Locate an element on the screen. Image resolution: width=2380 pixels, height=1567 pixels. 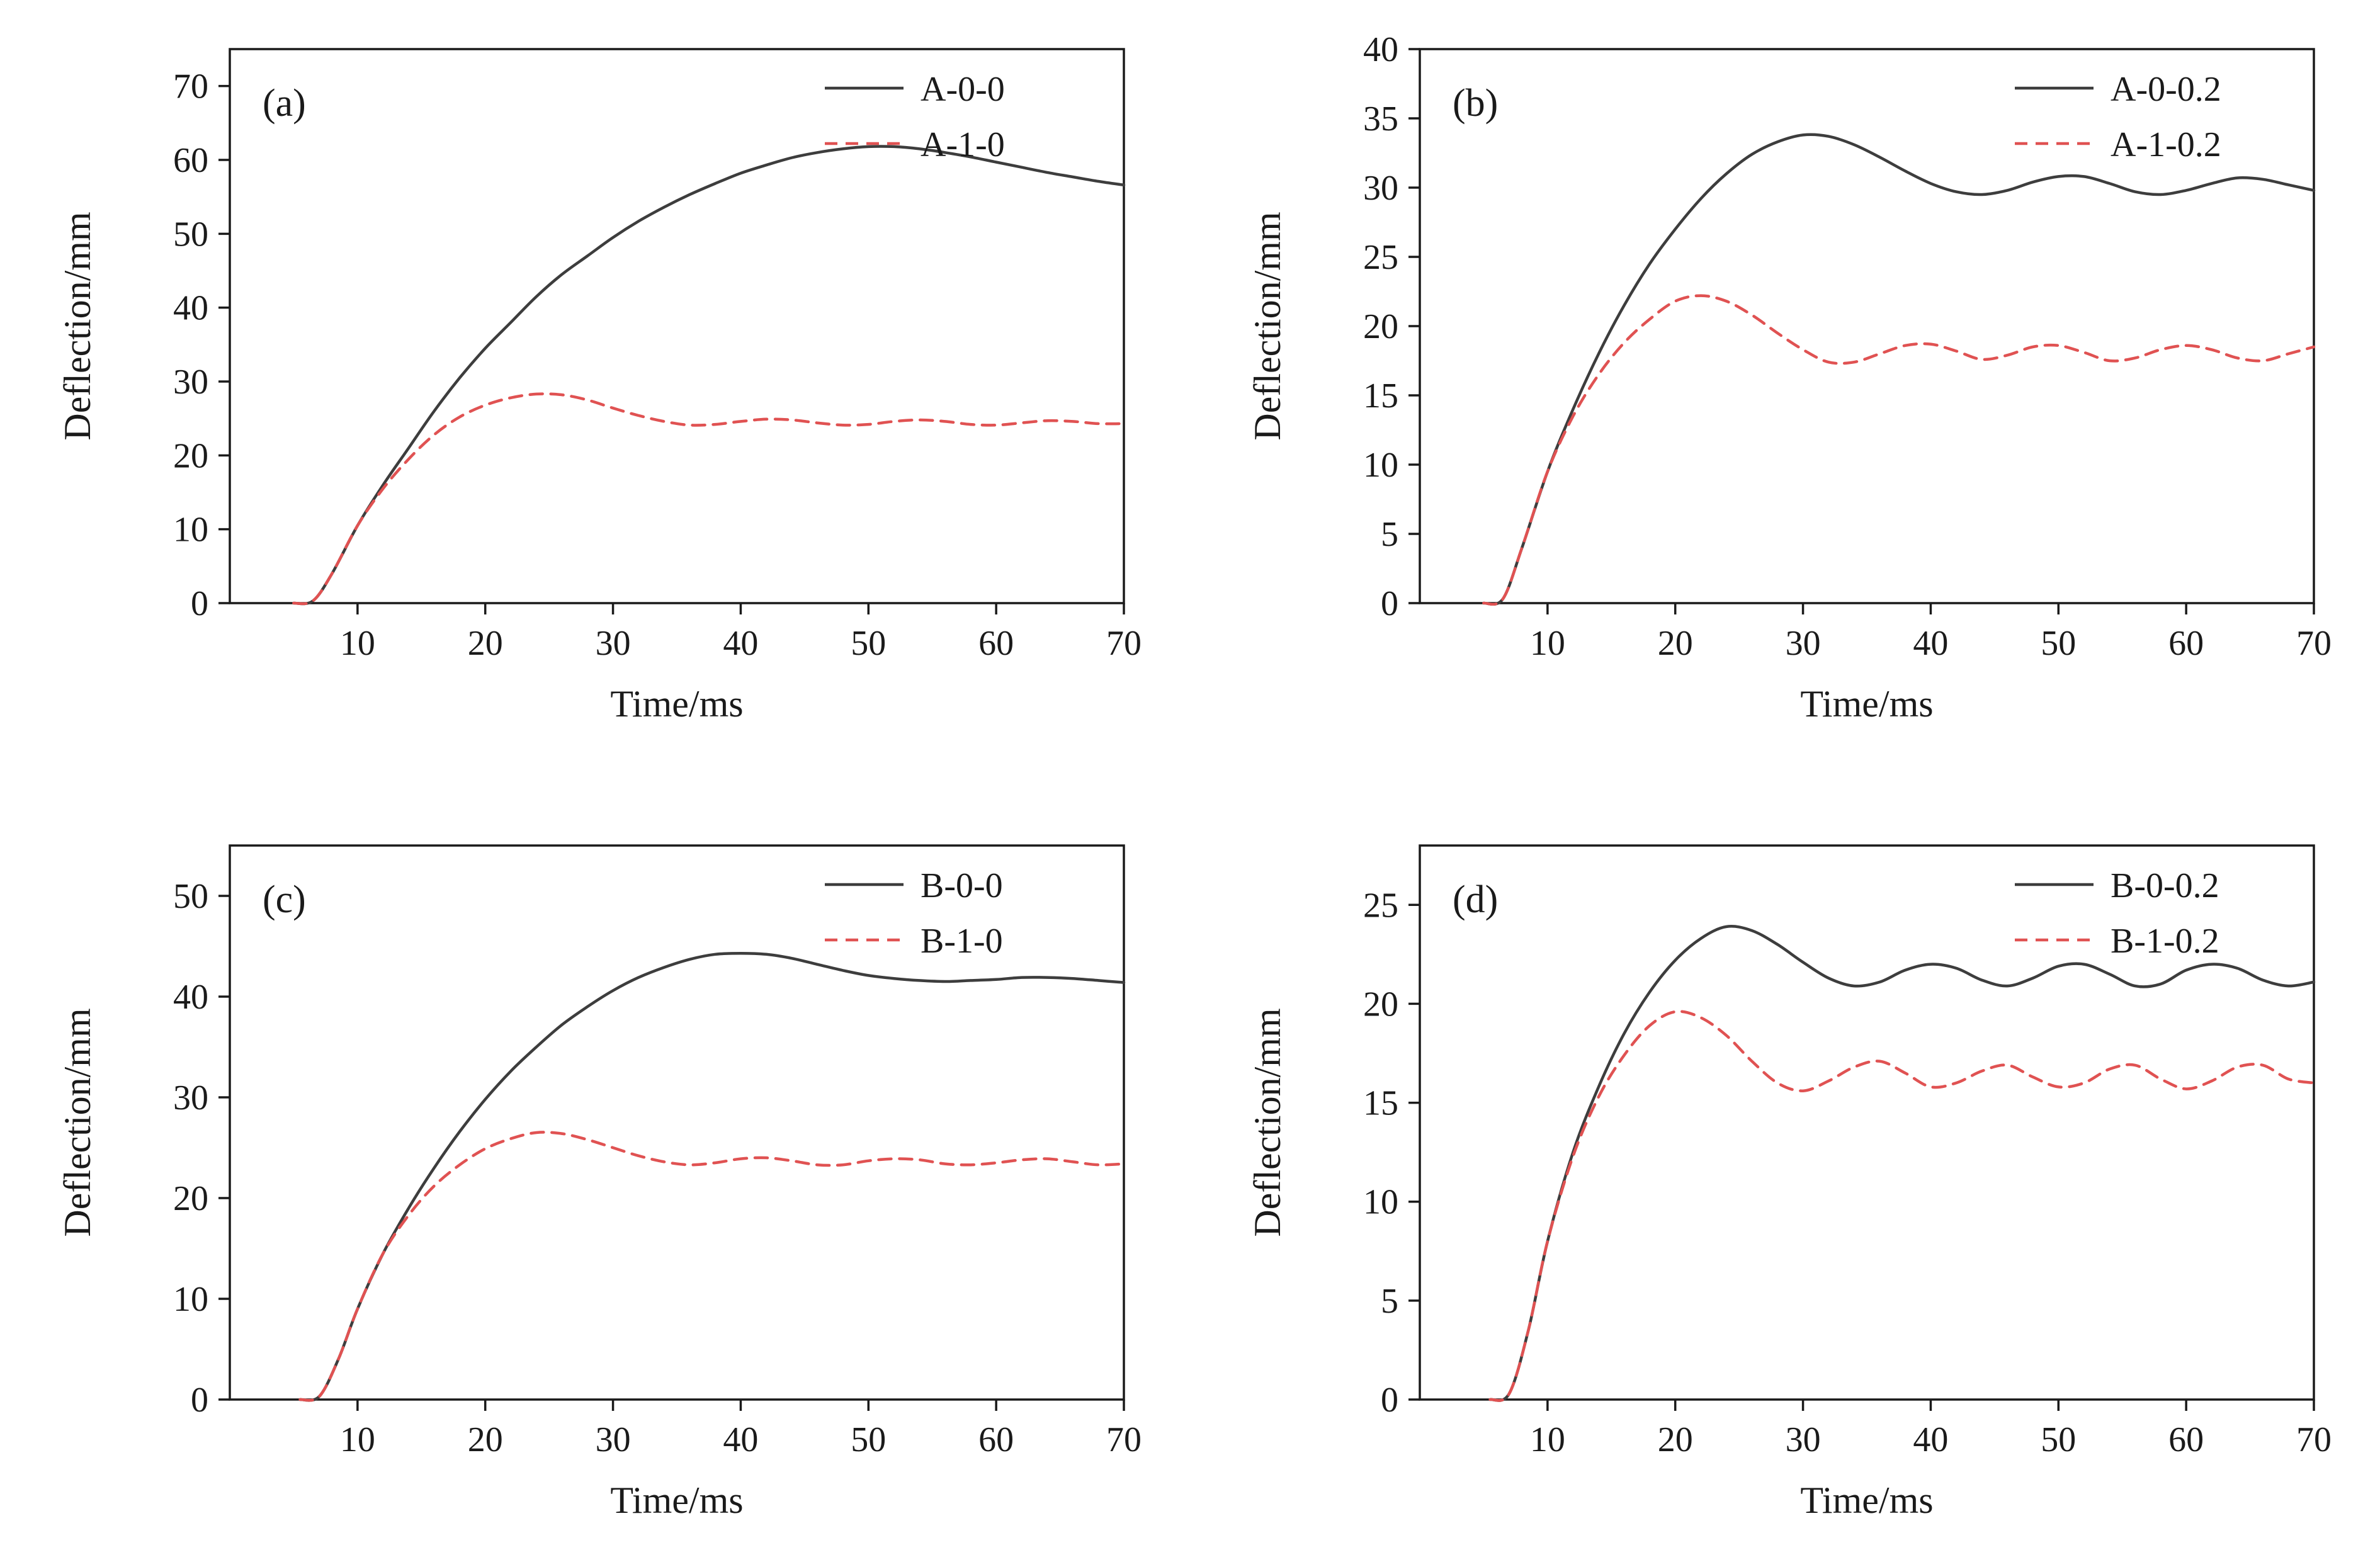
svg-text: 35 is located at coordinates (1380, 119).